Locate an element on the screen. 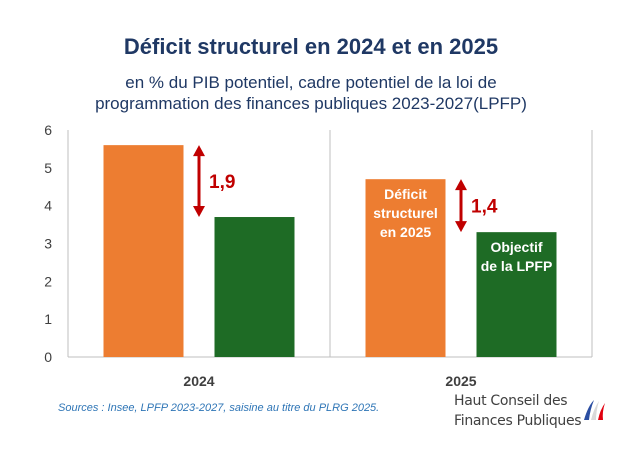 This screenshot has height=466, width=622. y-tick-label: 2 is located at coordinates (48, 281).